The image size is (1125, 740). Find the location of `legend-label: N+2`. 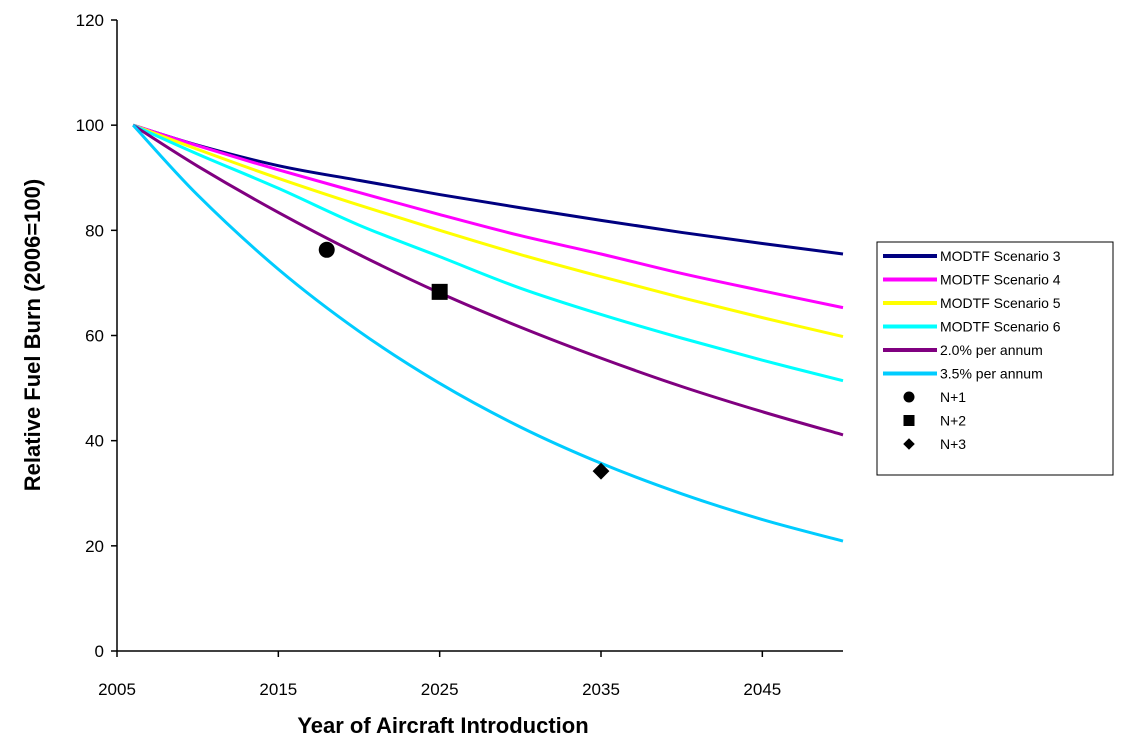

legend-label: N+2 is located at coordinates (953, 421).